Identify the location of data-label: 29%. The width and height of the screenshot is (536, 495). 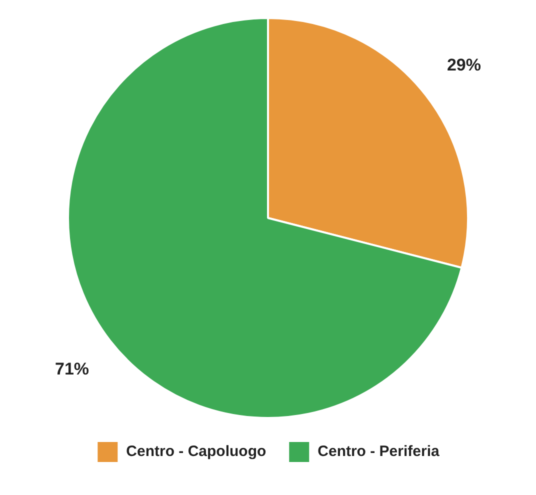
(463, 65).